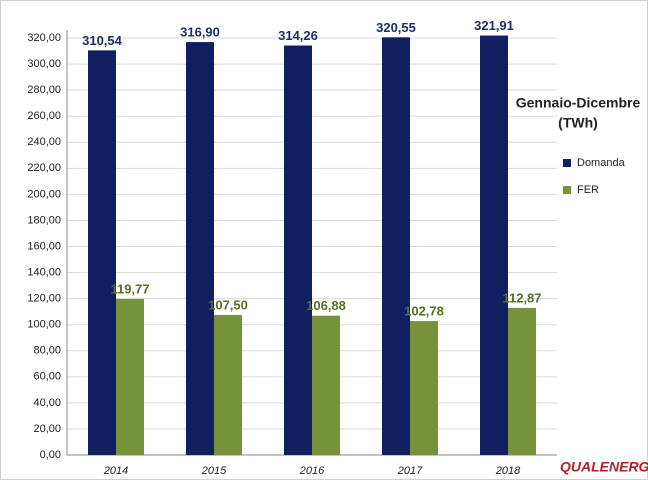 Image resolution: width=648 pixels, height=480 pixels. Describe the element at coordinates (44, 64) in the screenshot. I see `y-tick-label: 300,00` at that location.